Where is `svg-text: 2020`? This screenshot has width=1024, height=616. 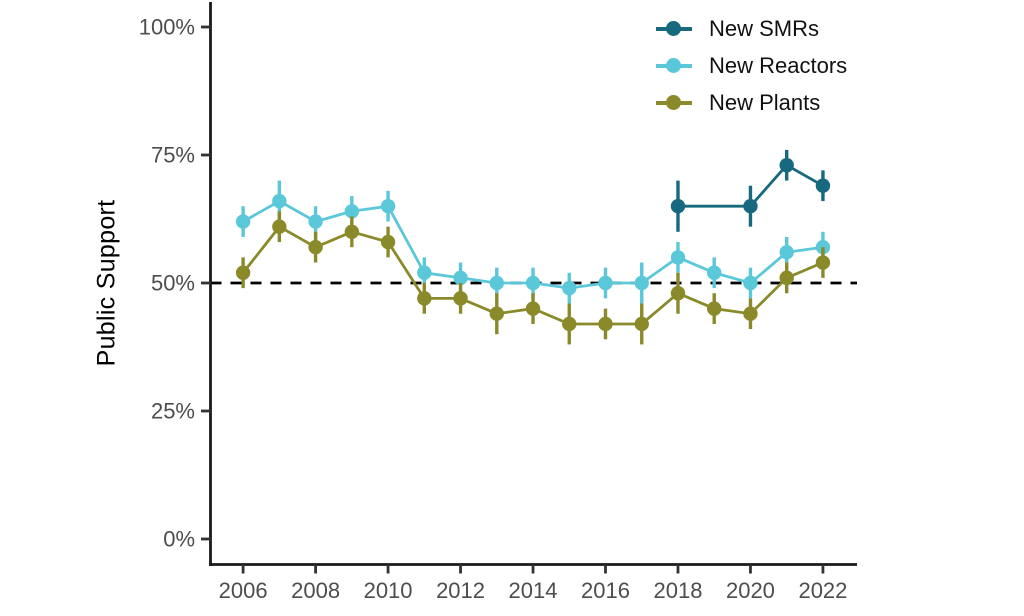
svg-text: 2020 is located at coordinates (750, 590).